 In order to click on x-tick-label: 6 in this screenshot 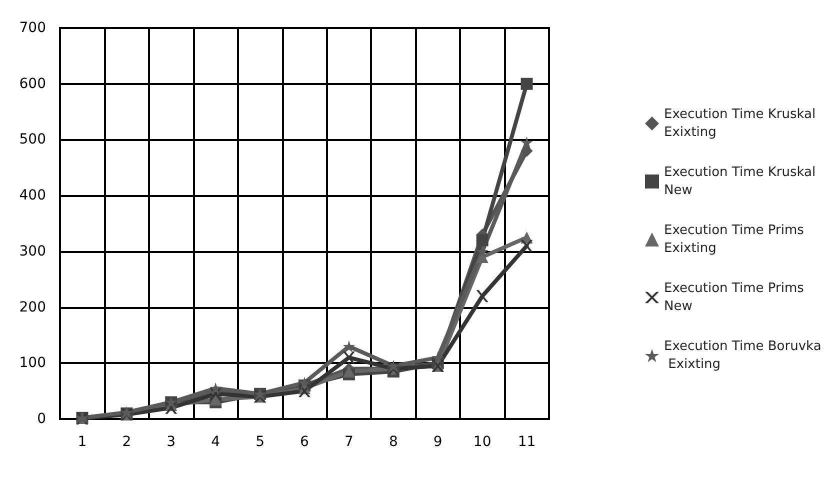, I will do `click(305, 442)`.